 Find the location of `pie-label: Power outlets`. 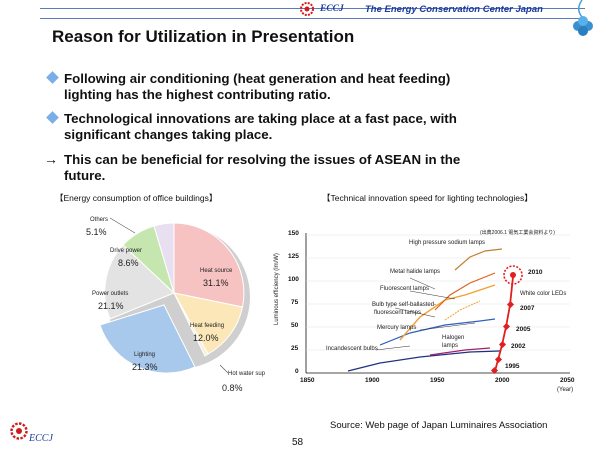

pie-label: Power outlets is located at coordinates (110, 294).